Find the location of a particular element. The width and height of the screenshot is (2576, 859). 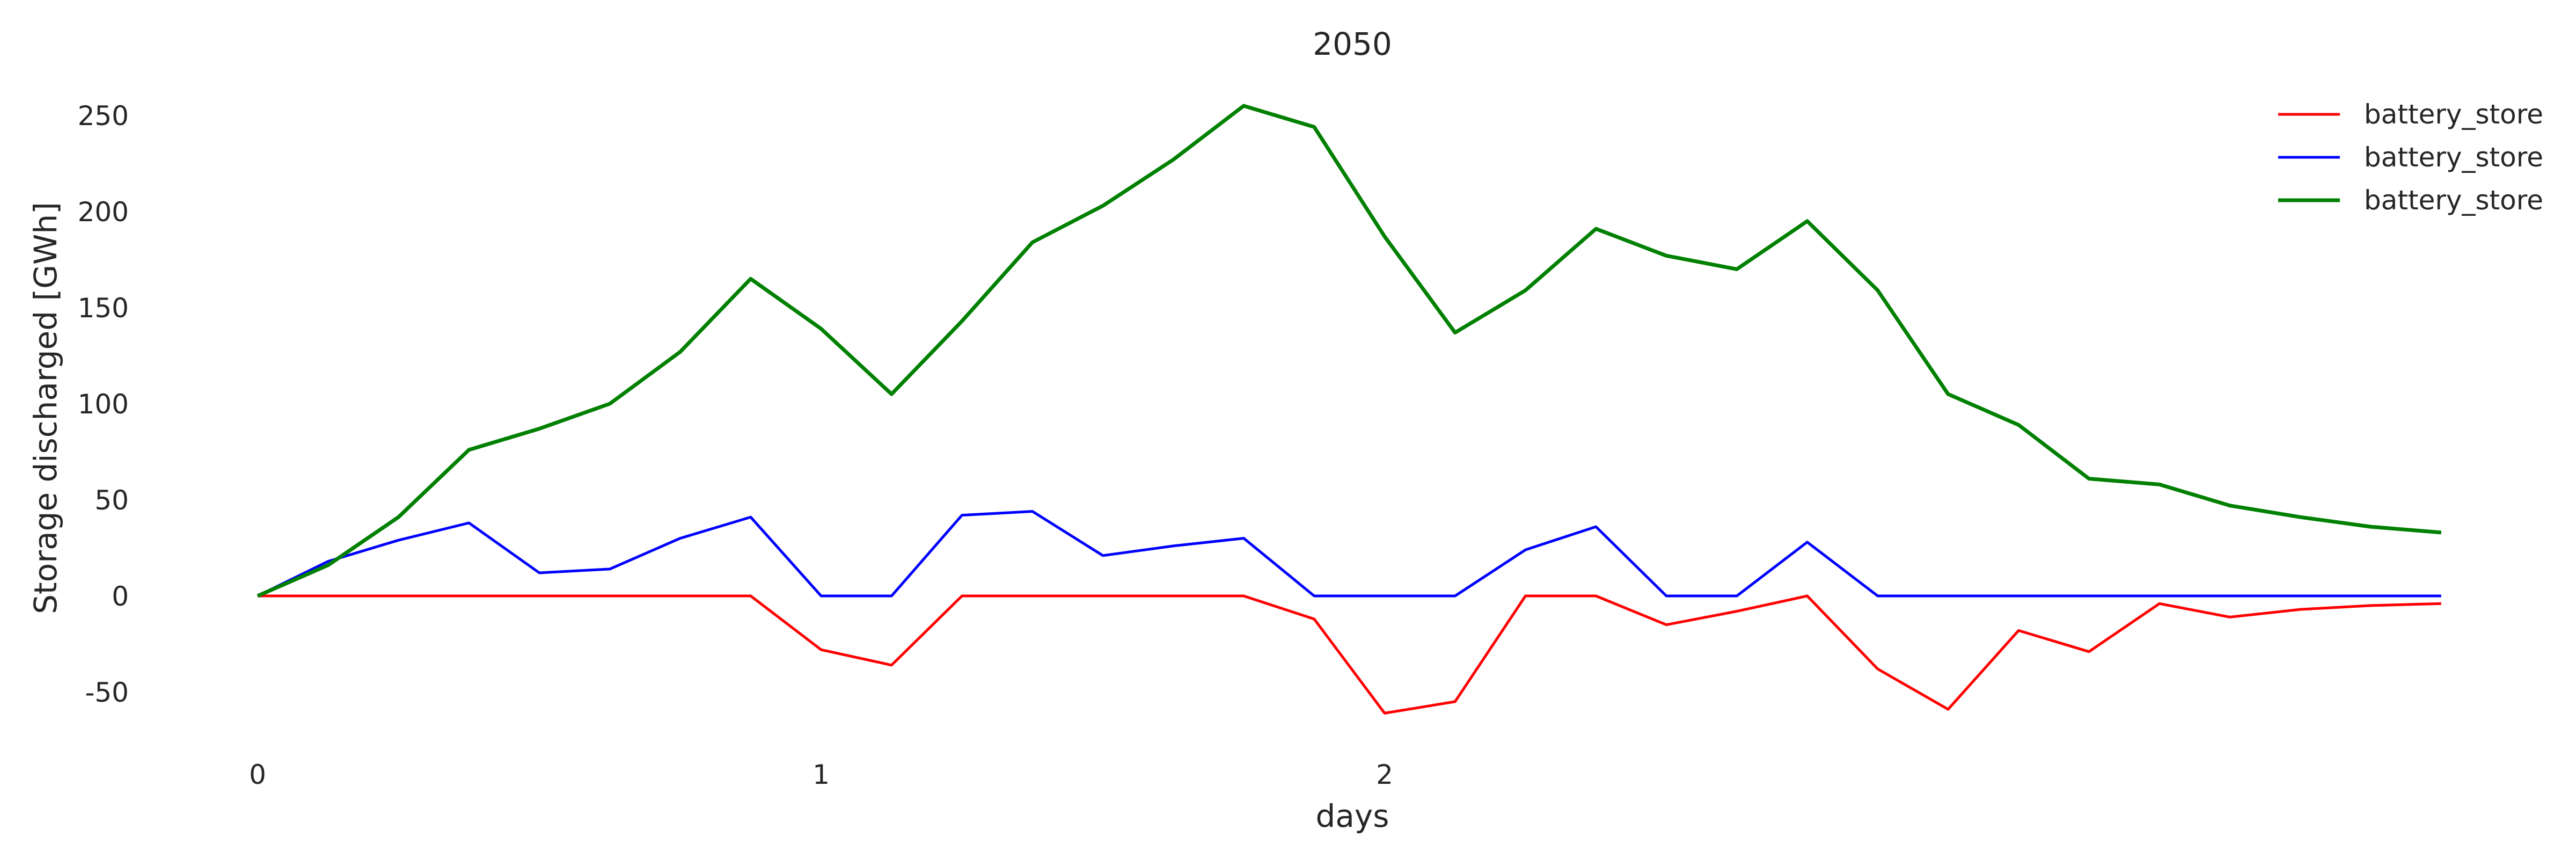

y-tick-label: 250 is located at coordinates (103, 116).